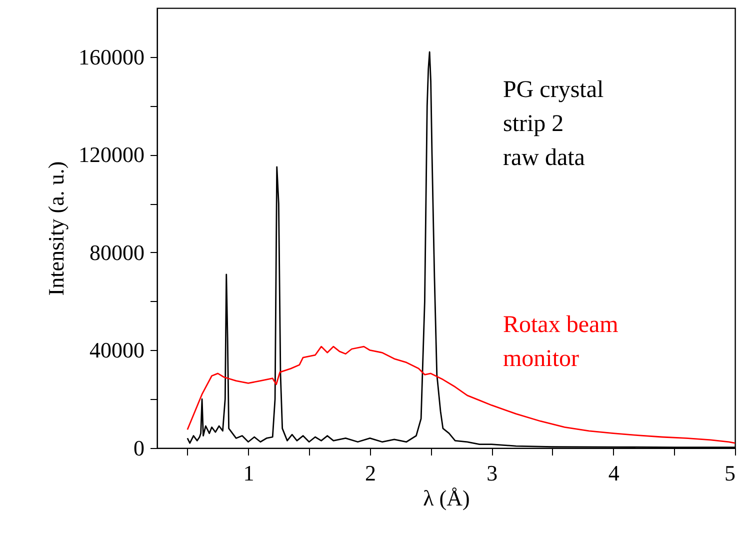 The width and height of the screenshot is (740, 533). Describe the element at coordinates (730, 473) in the screenshot. I see `x-tick-label: 5` at that location.